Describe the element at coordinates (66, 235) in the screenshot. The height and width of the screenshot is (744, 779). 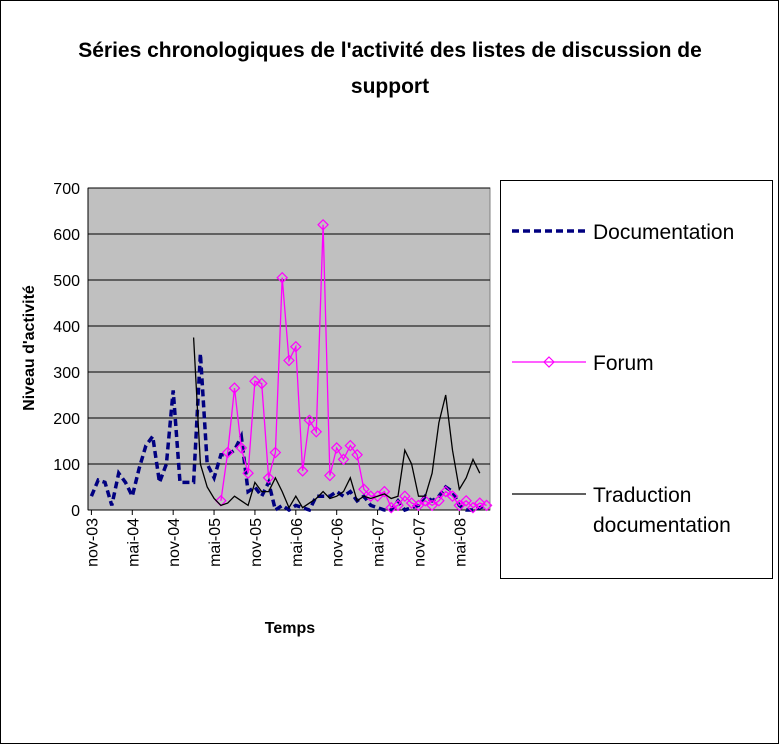
I see `y-tick-label: 600` at that location.